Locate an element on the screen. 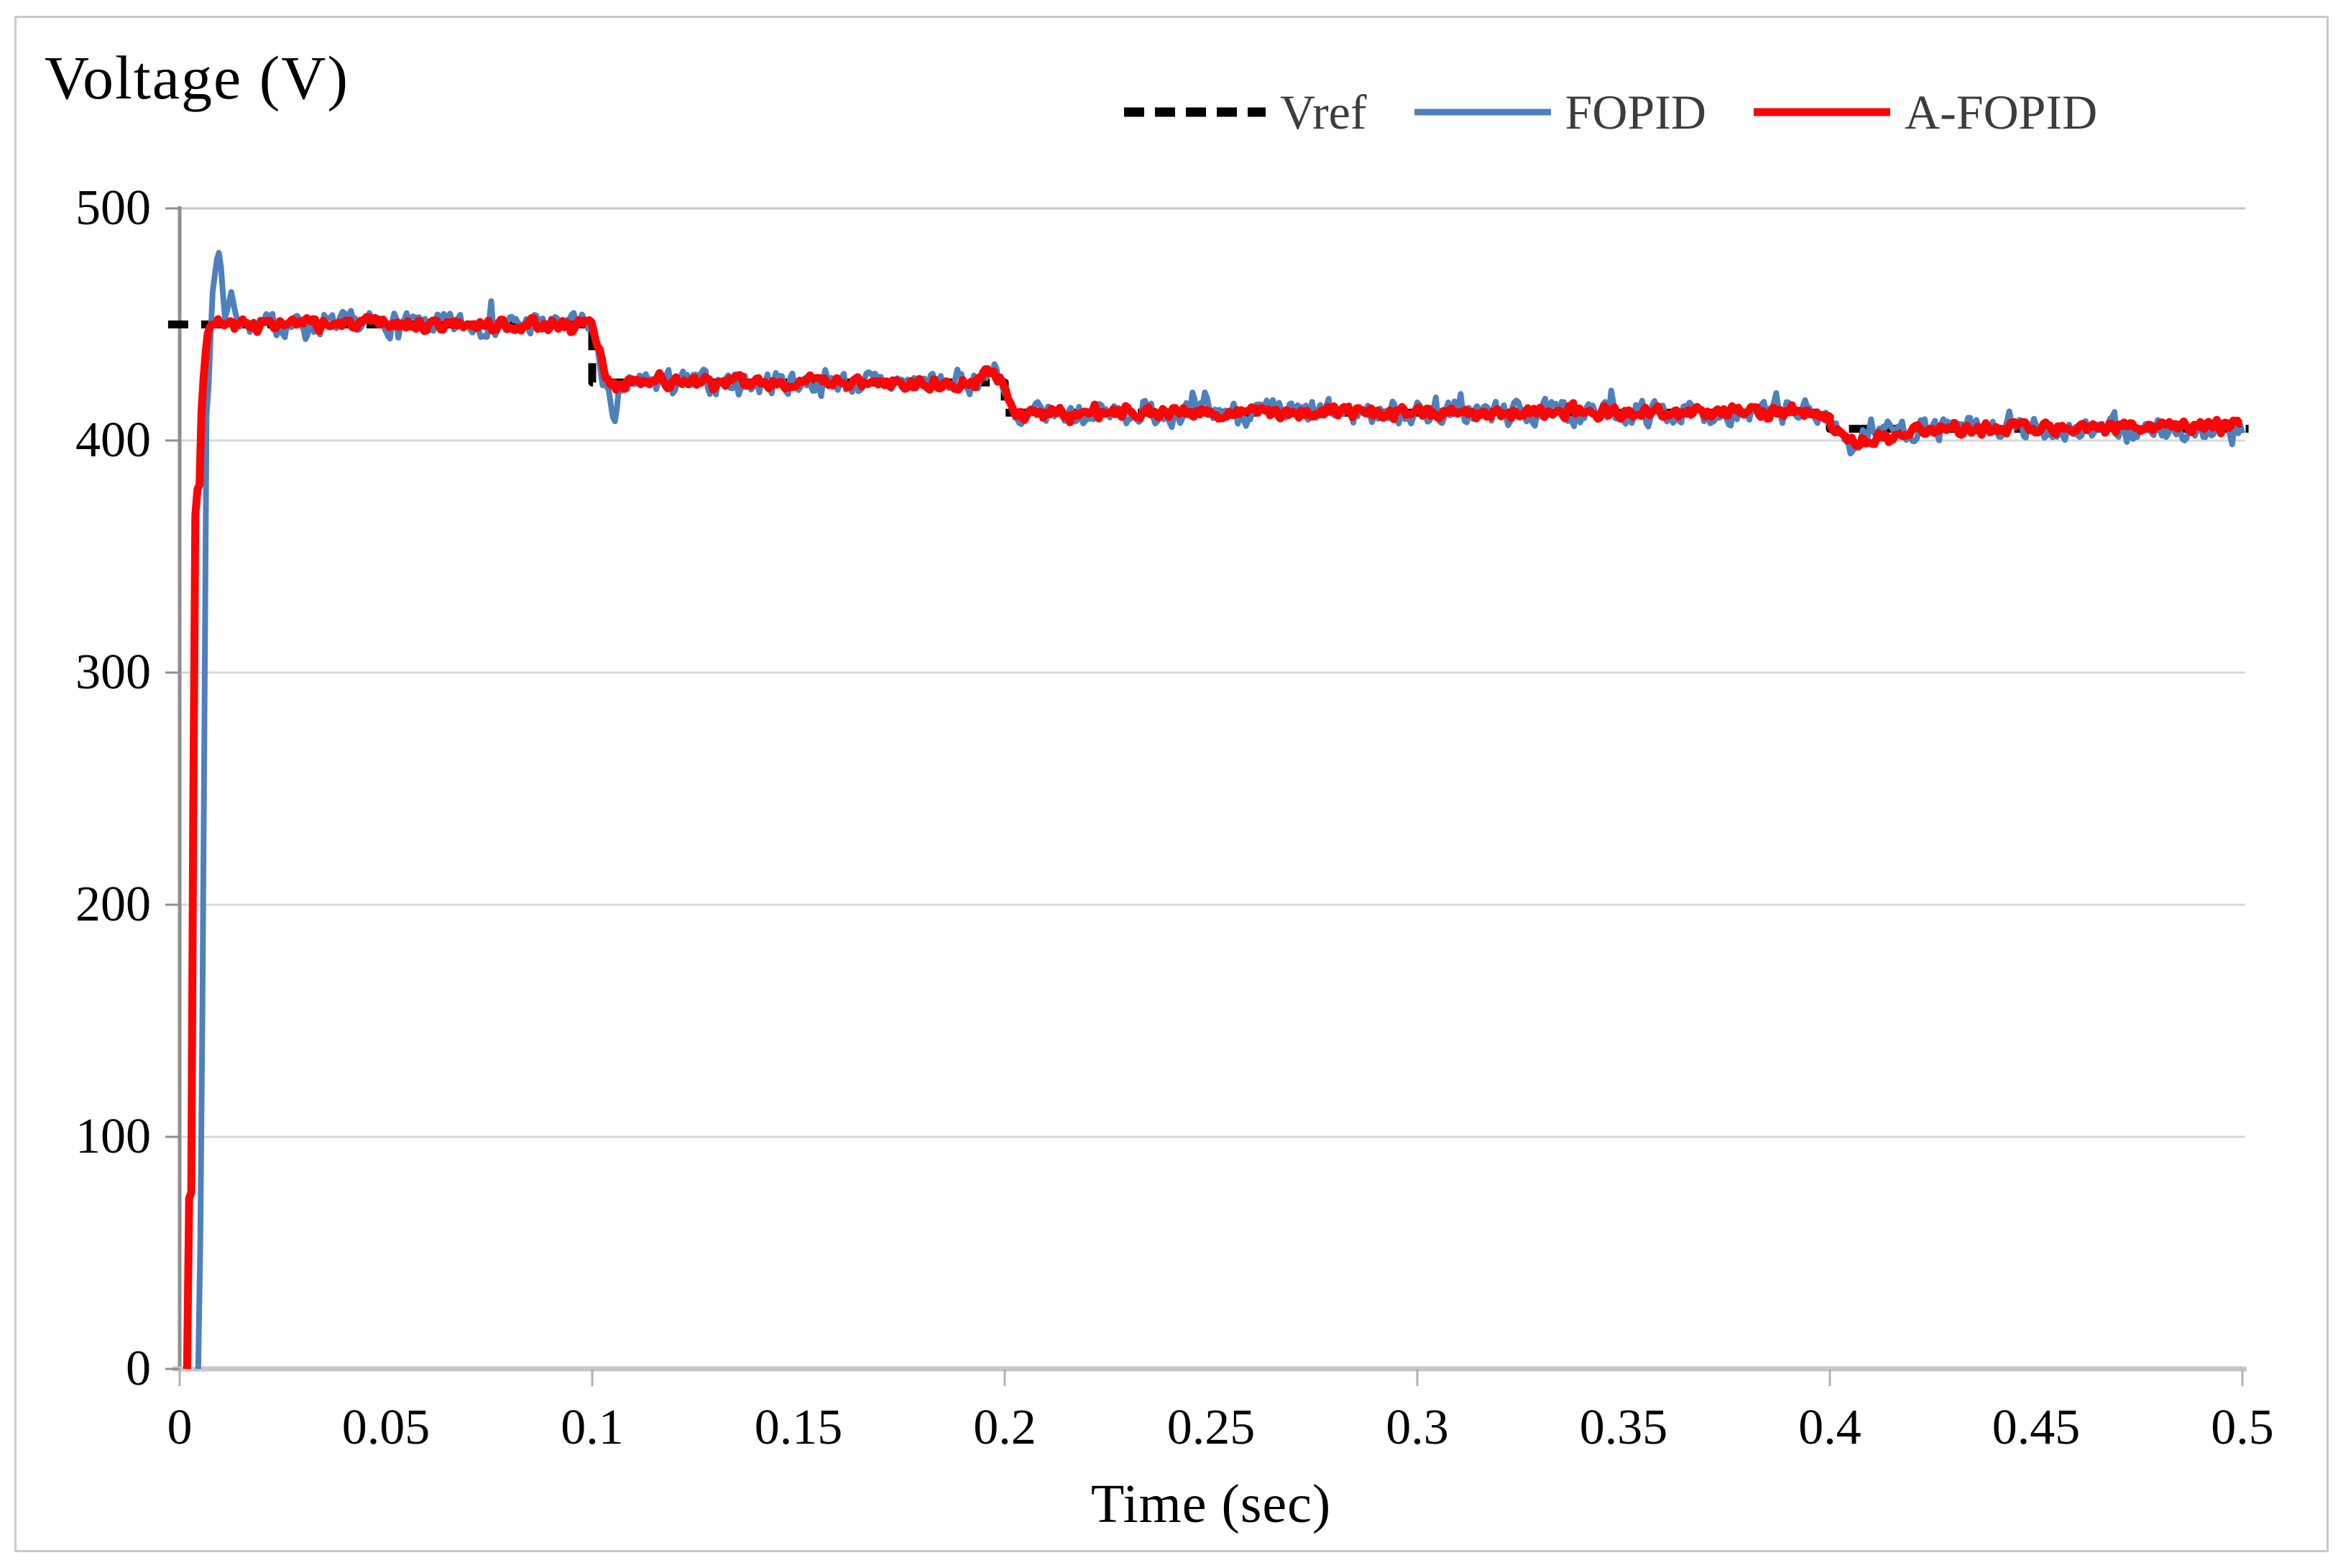 Image resolution: width=2343 pixels, height=1568 pixels. y-tick-label-0: 0 is located at coordinates (138, 1368).